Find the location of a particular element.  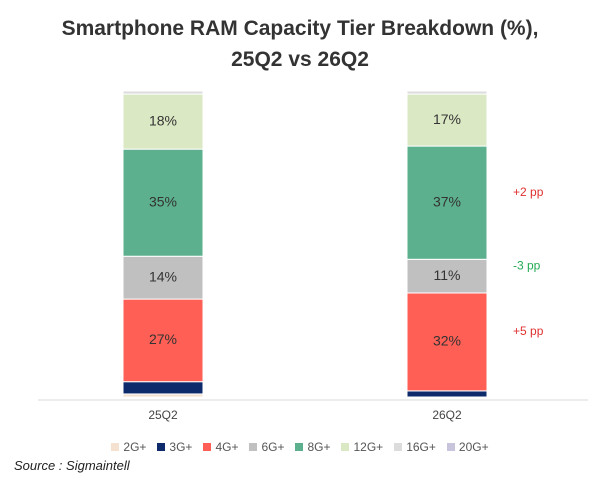

legend-item-2Gplus: 2G+ is located at coordinates (128, 447).